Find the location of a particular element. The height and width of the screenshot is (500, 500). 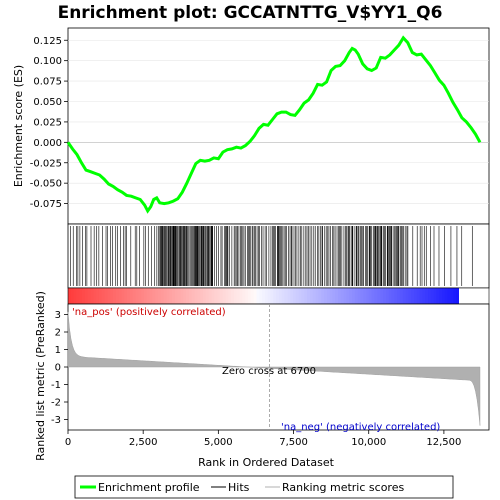

es-y-tick-label: 0.025 is located at coordinates (47, 122).